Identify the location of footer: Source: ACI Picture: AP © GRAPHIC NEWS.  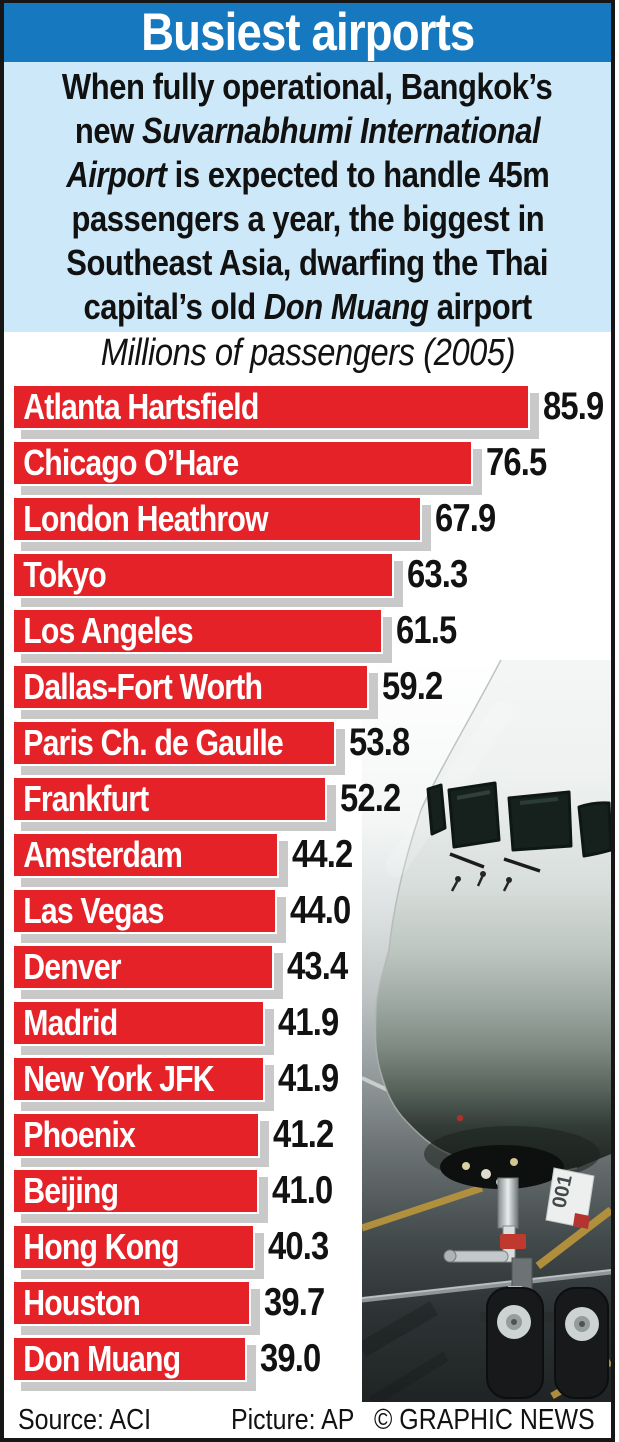
(307, 1420).